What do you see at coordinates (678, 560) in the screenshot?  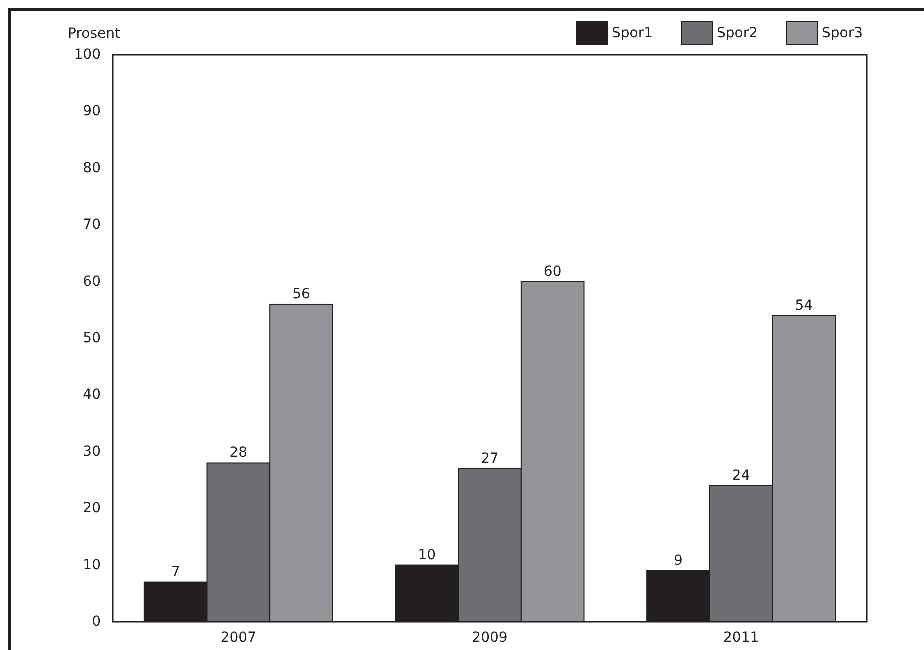 I see `data-label: 9` at bounding box center [678, 560].